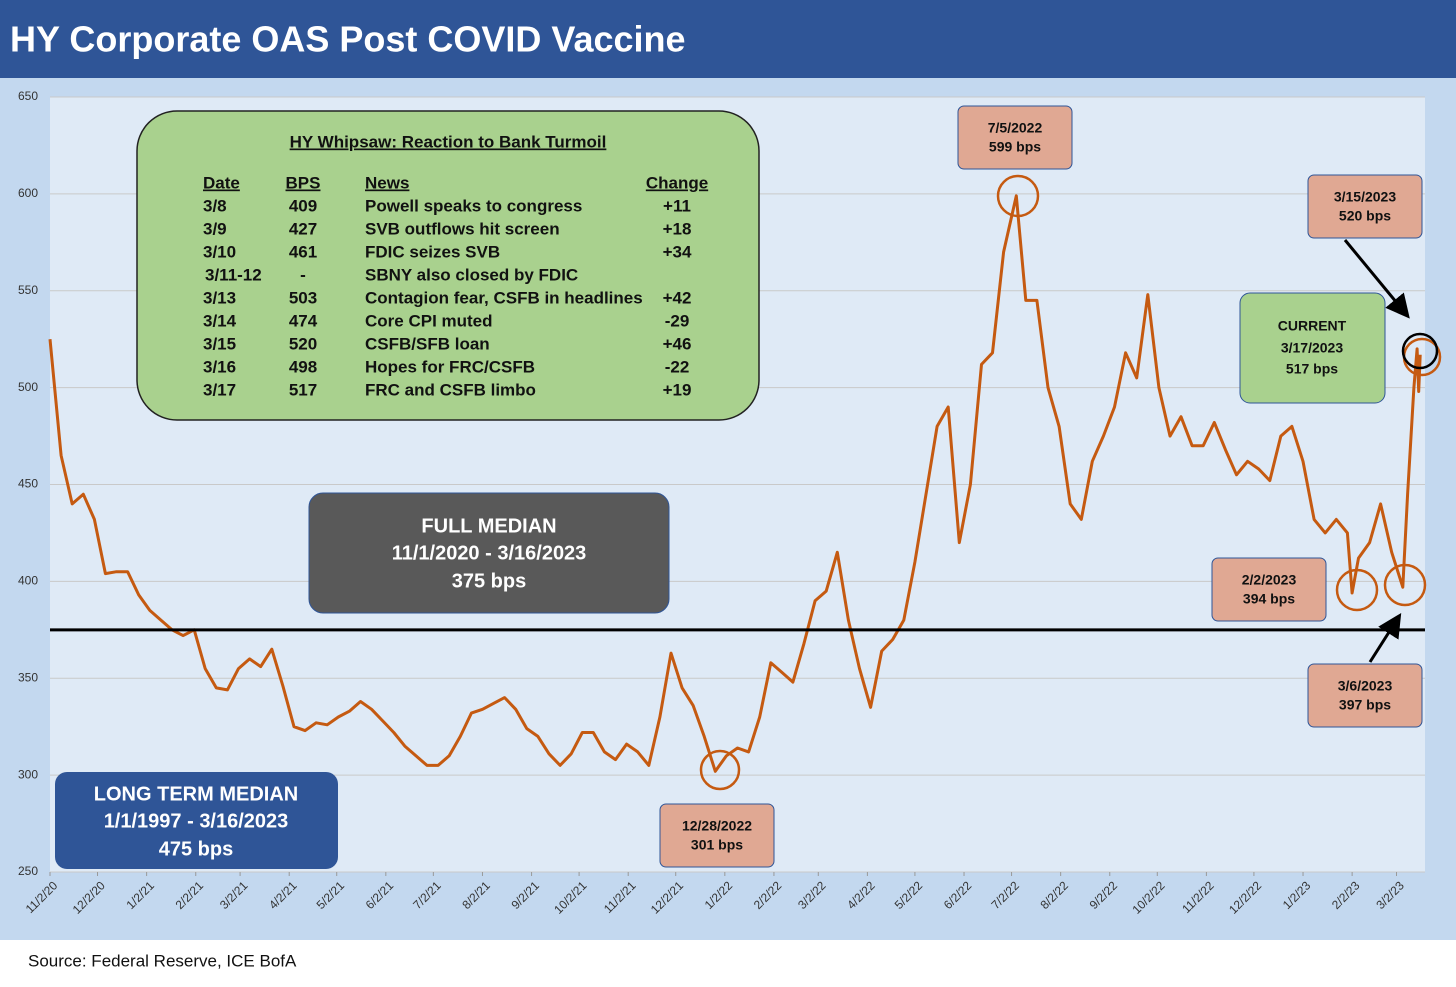  Describe the element at coordinates (28, 96) in the screenshot. I see `y-tick-label: 650` at that location.